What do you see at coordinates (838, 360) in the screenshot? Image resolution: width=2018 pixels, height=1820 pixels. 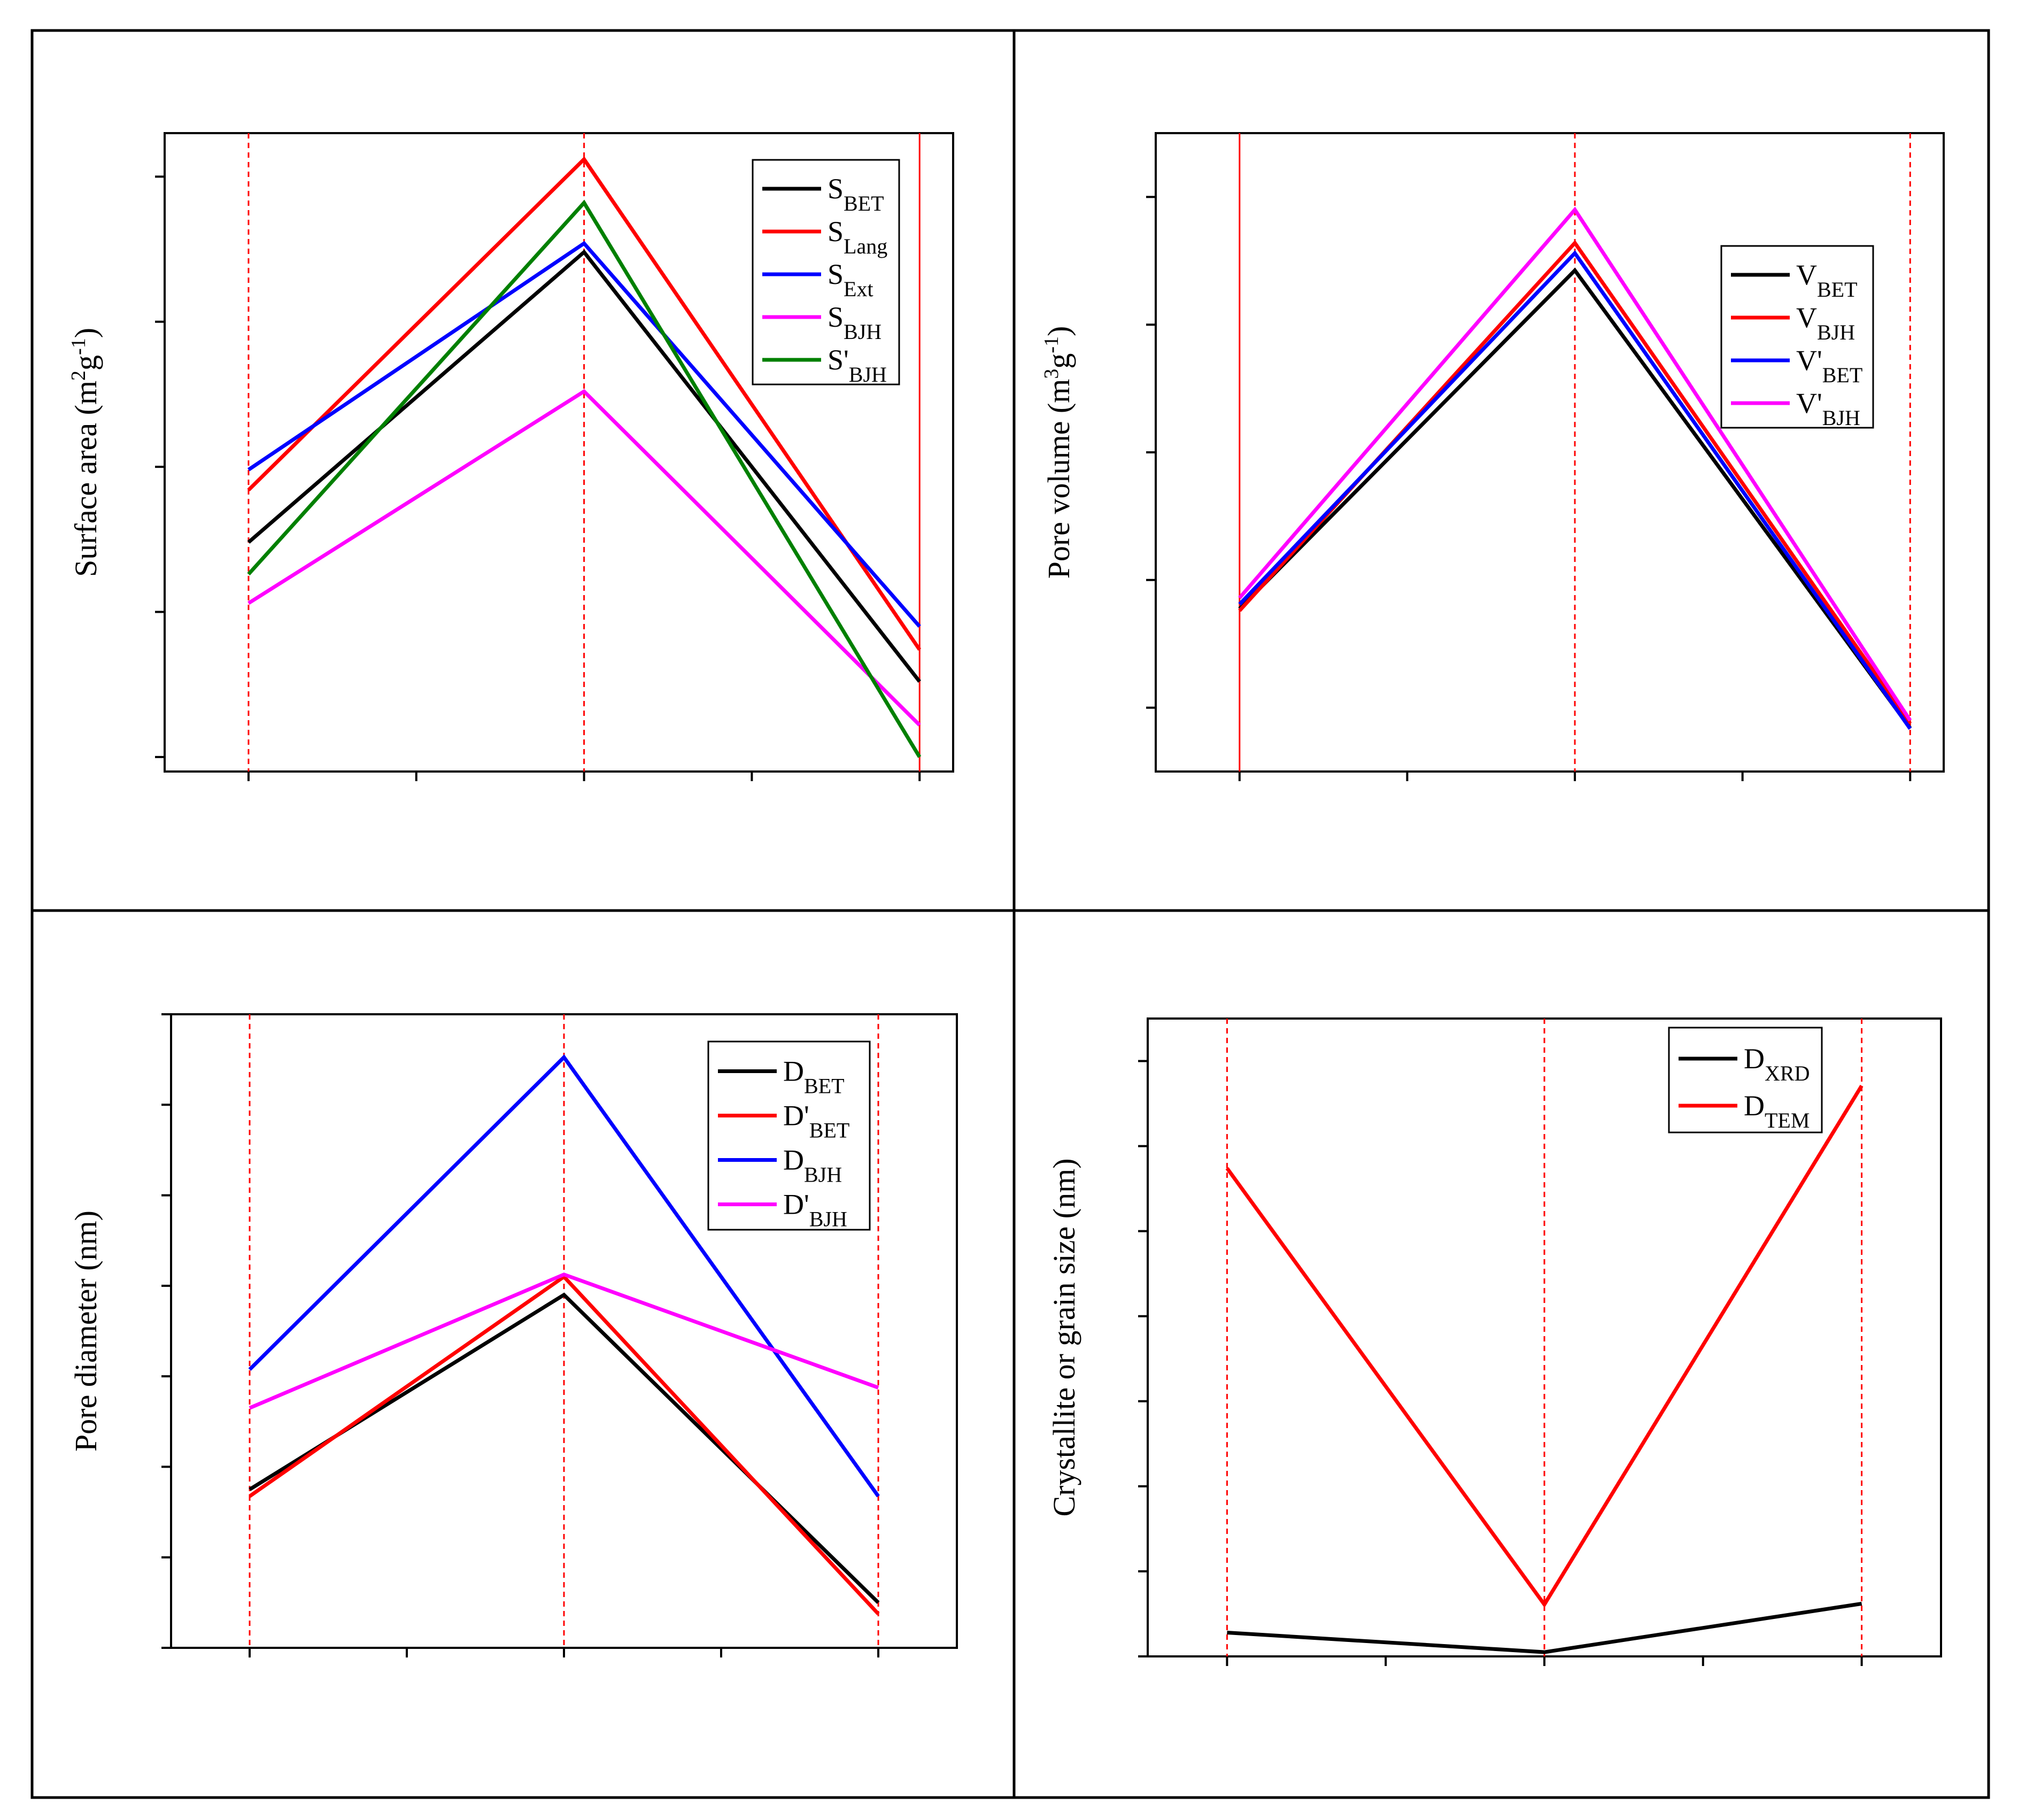 I see `legend-name: S'` at bounding box center [838, 360].